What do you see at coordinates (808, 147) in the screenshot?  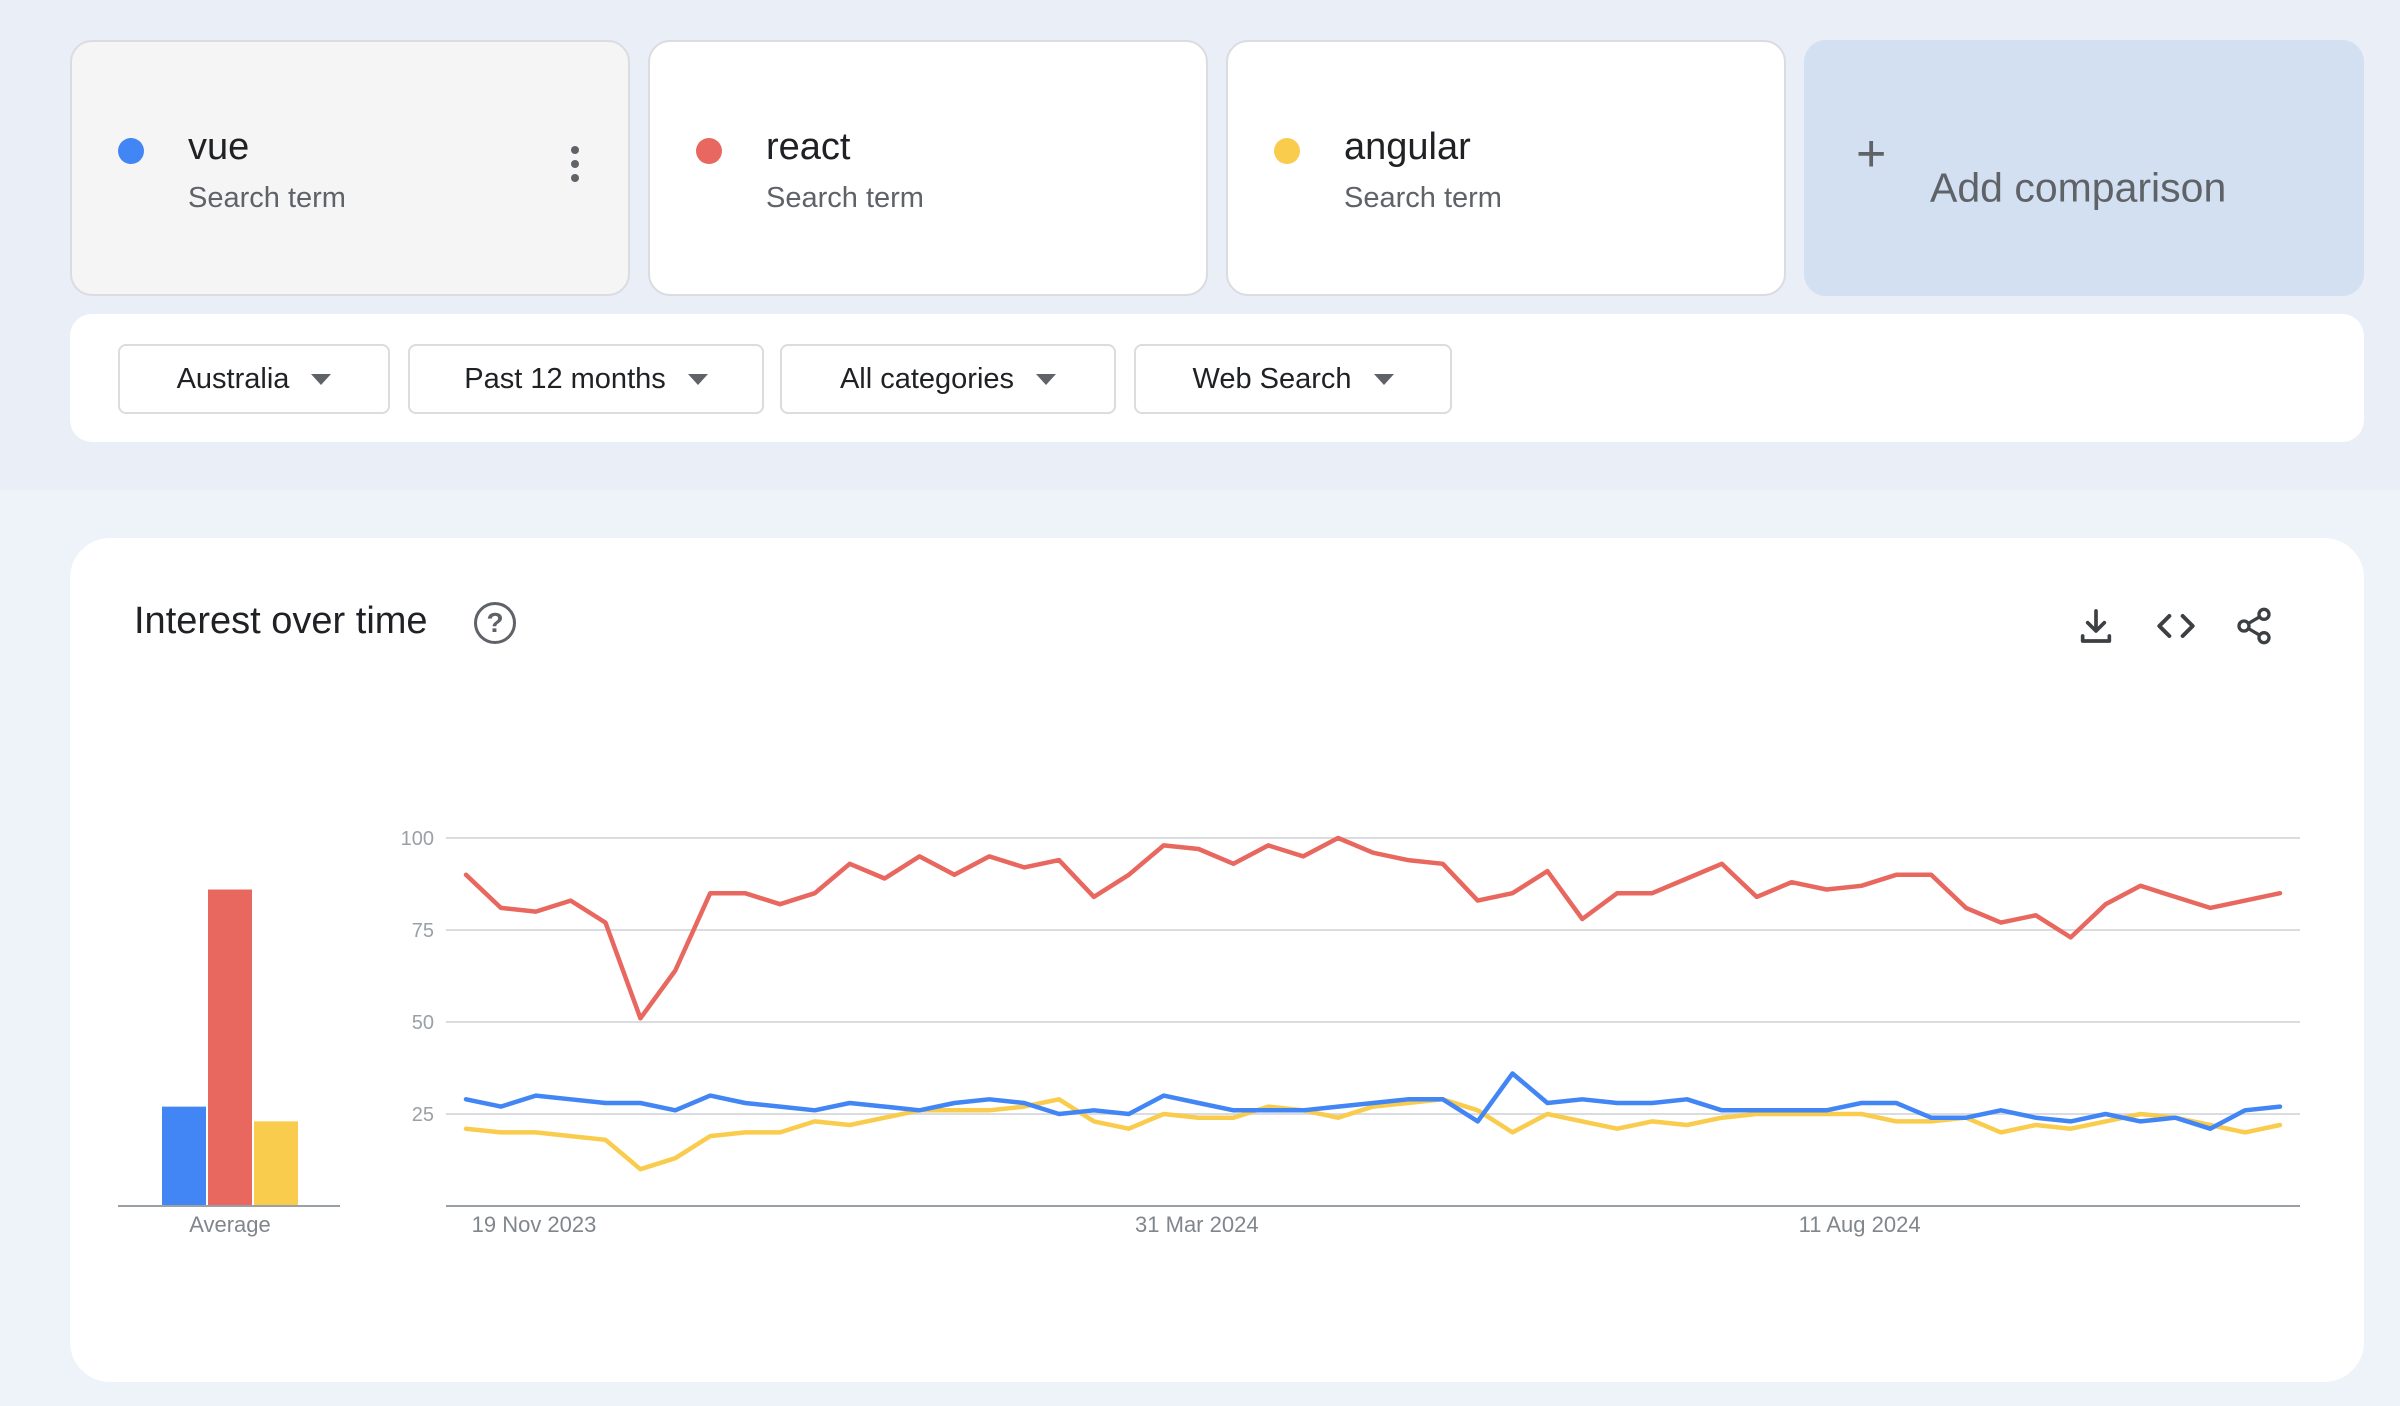 I see `term-name: react` at bounding box center [808, 147].